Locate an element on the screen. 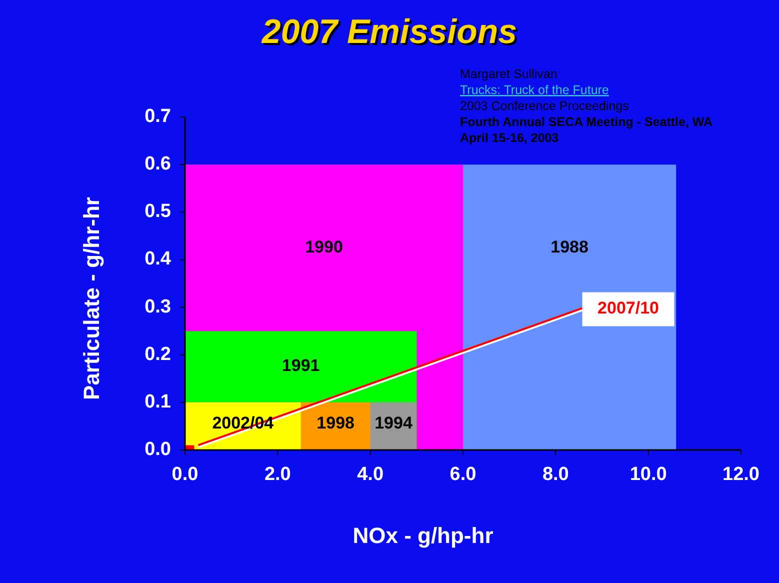 Image resolution: width=779 pixels, height=583 pixels. x-axis-title: NOx - g/hp-hr is located at coordinates (423, 535).